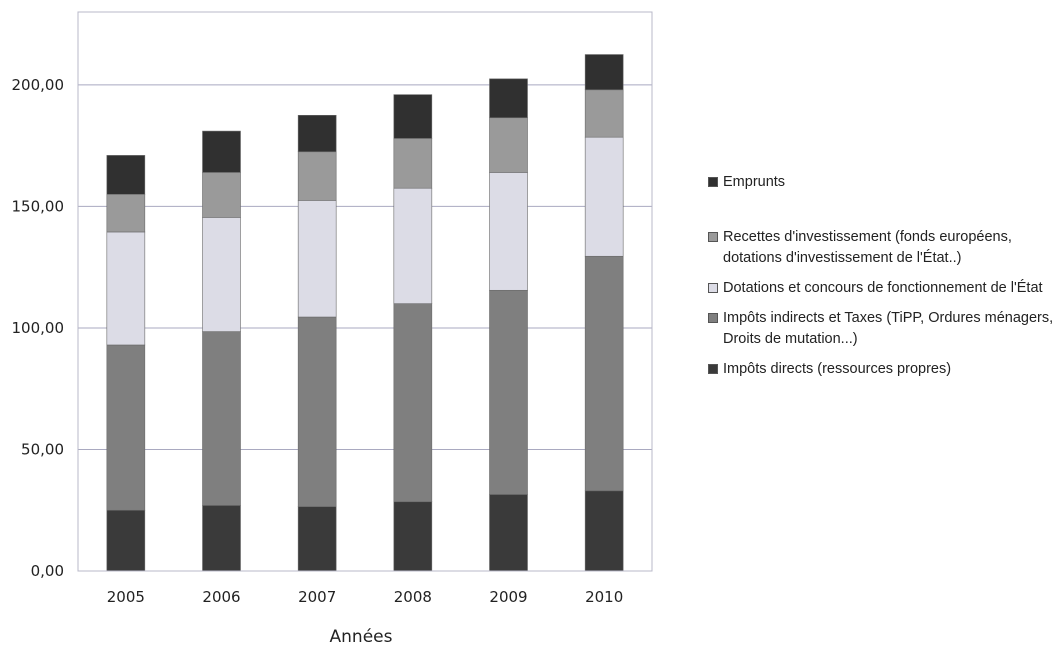  What do you see at coordinates (38, 85) in the screenshot?
I see `y-tick-label: 200,00` at bounding box center [38, 85].